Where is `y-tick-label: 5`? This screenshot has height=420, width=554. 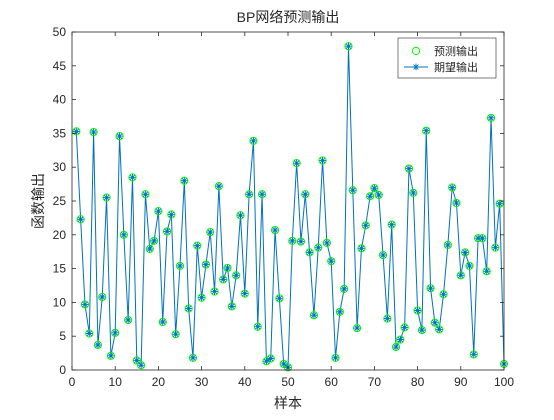 y-tick-label: 5 is located at coordinates (62, 336).